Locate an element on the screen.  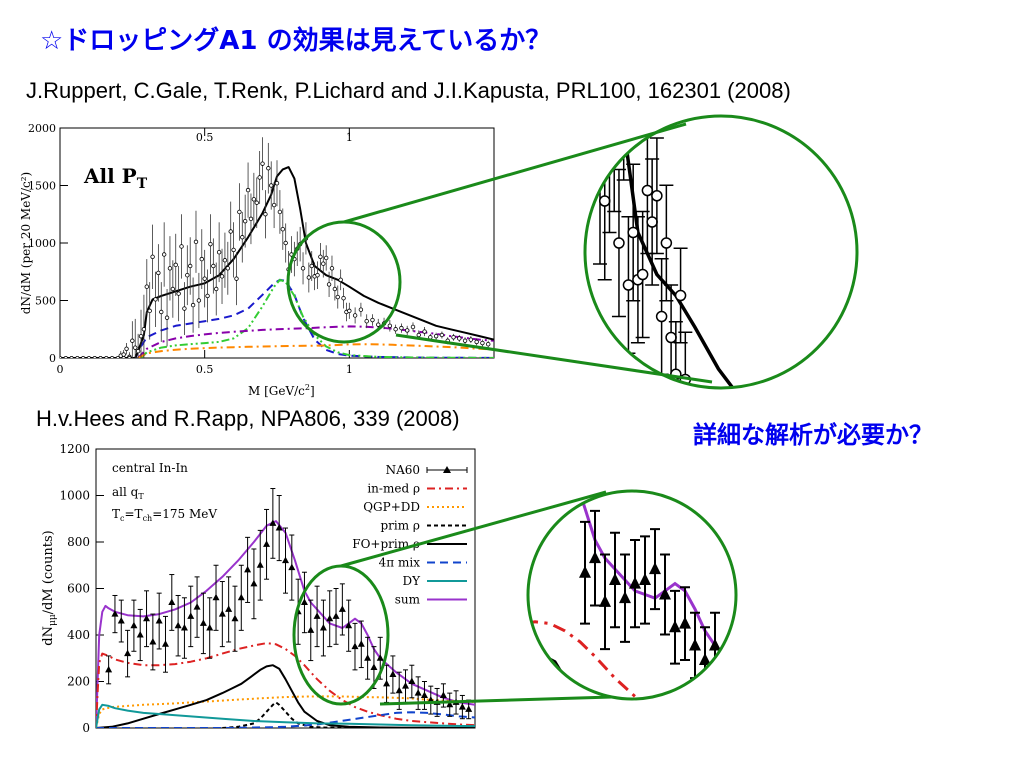
legend-label: sum is located at coordinates (408, 600).